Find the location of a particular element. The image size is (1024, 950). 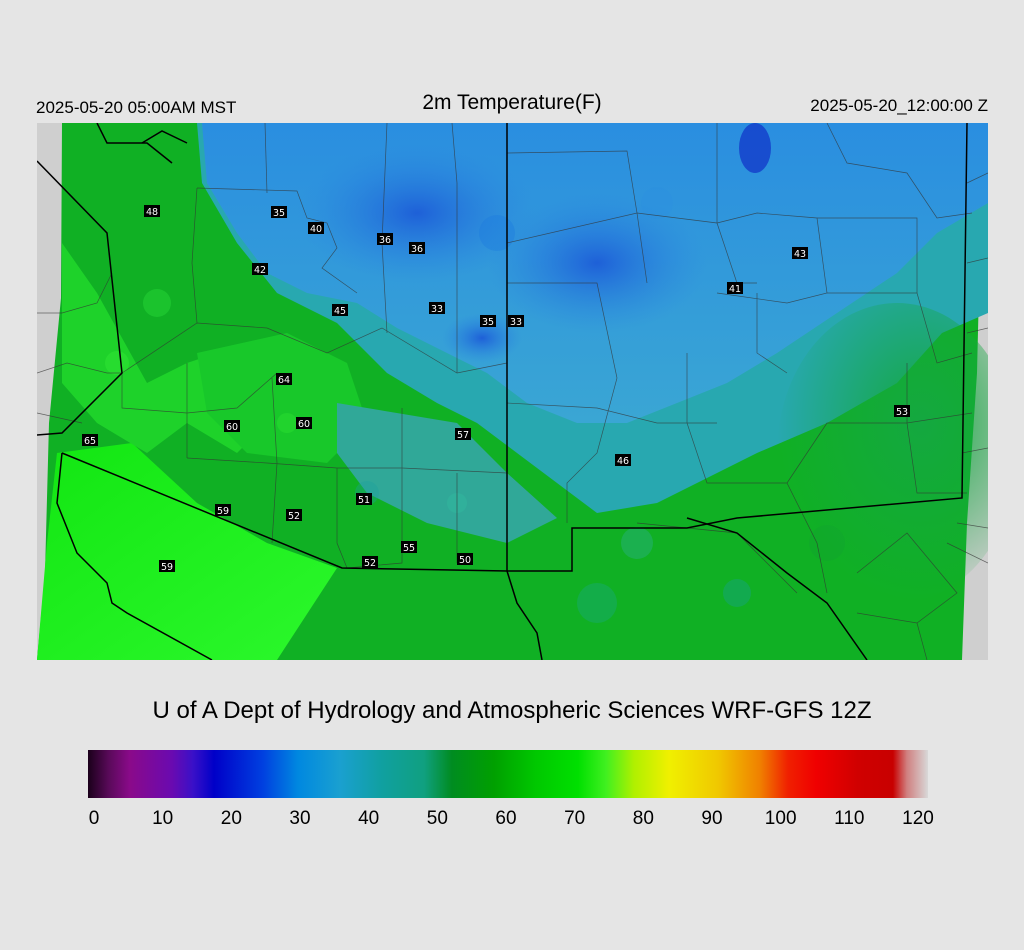

svg-text: 57 is located at coordinates (463, 435).